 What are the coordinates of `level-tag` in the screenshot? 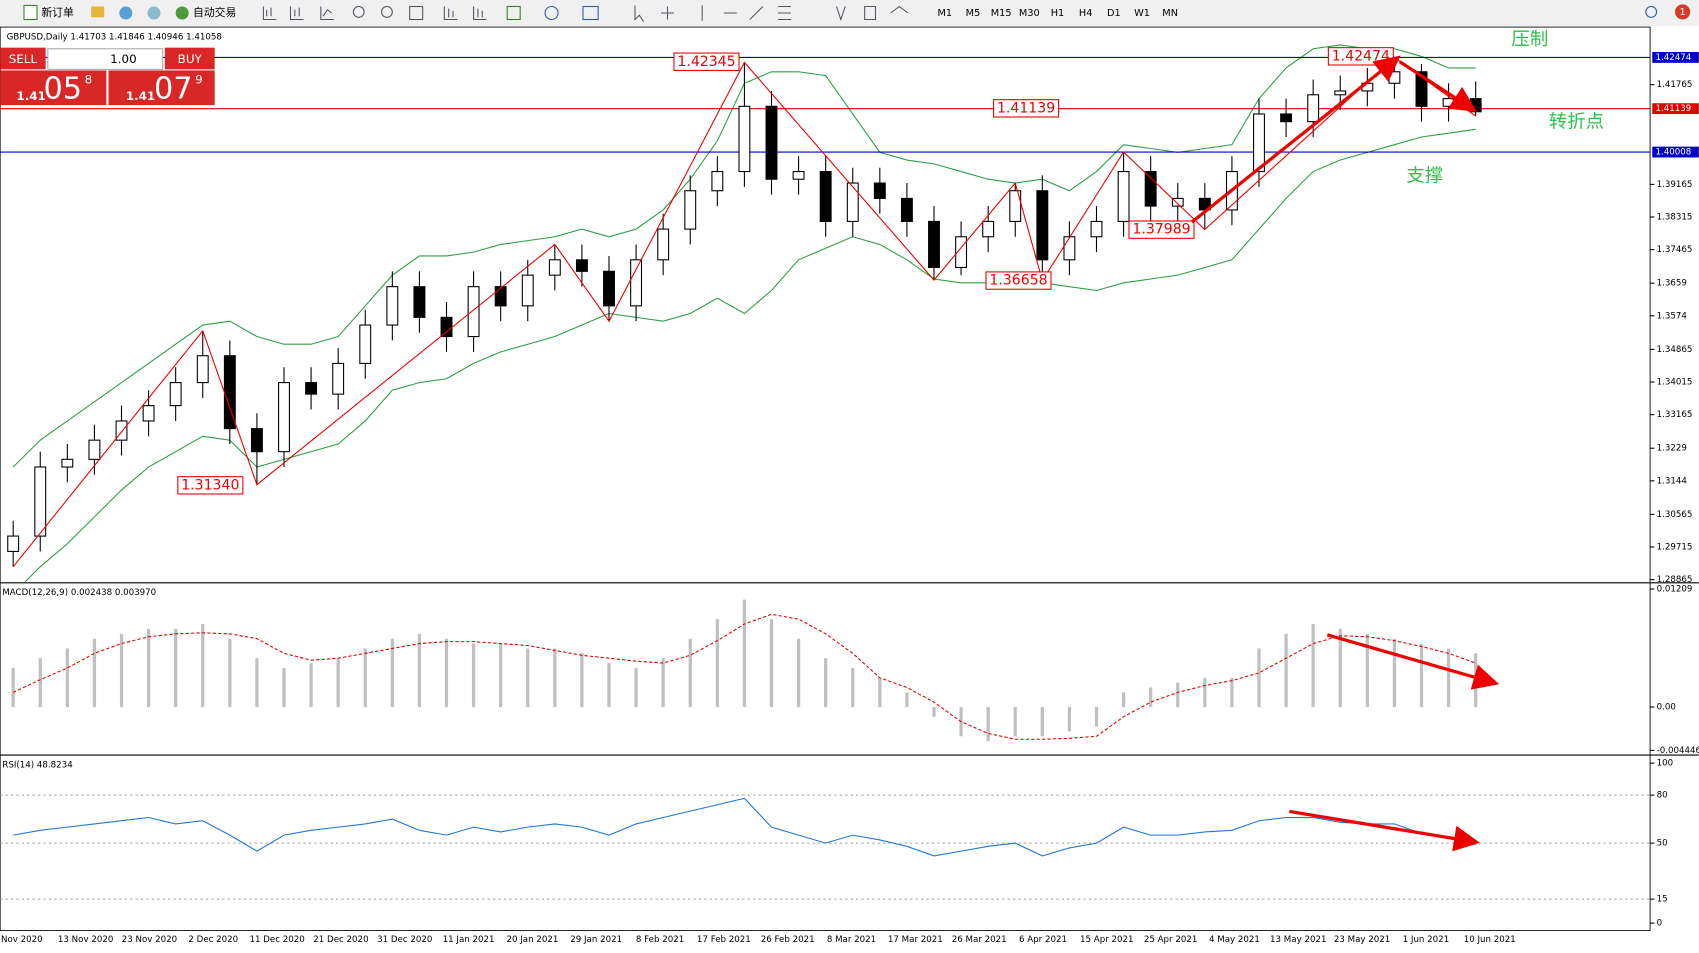 It's located at (1675, 152).